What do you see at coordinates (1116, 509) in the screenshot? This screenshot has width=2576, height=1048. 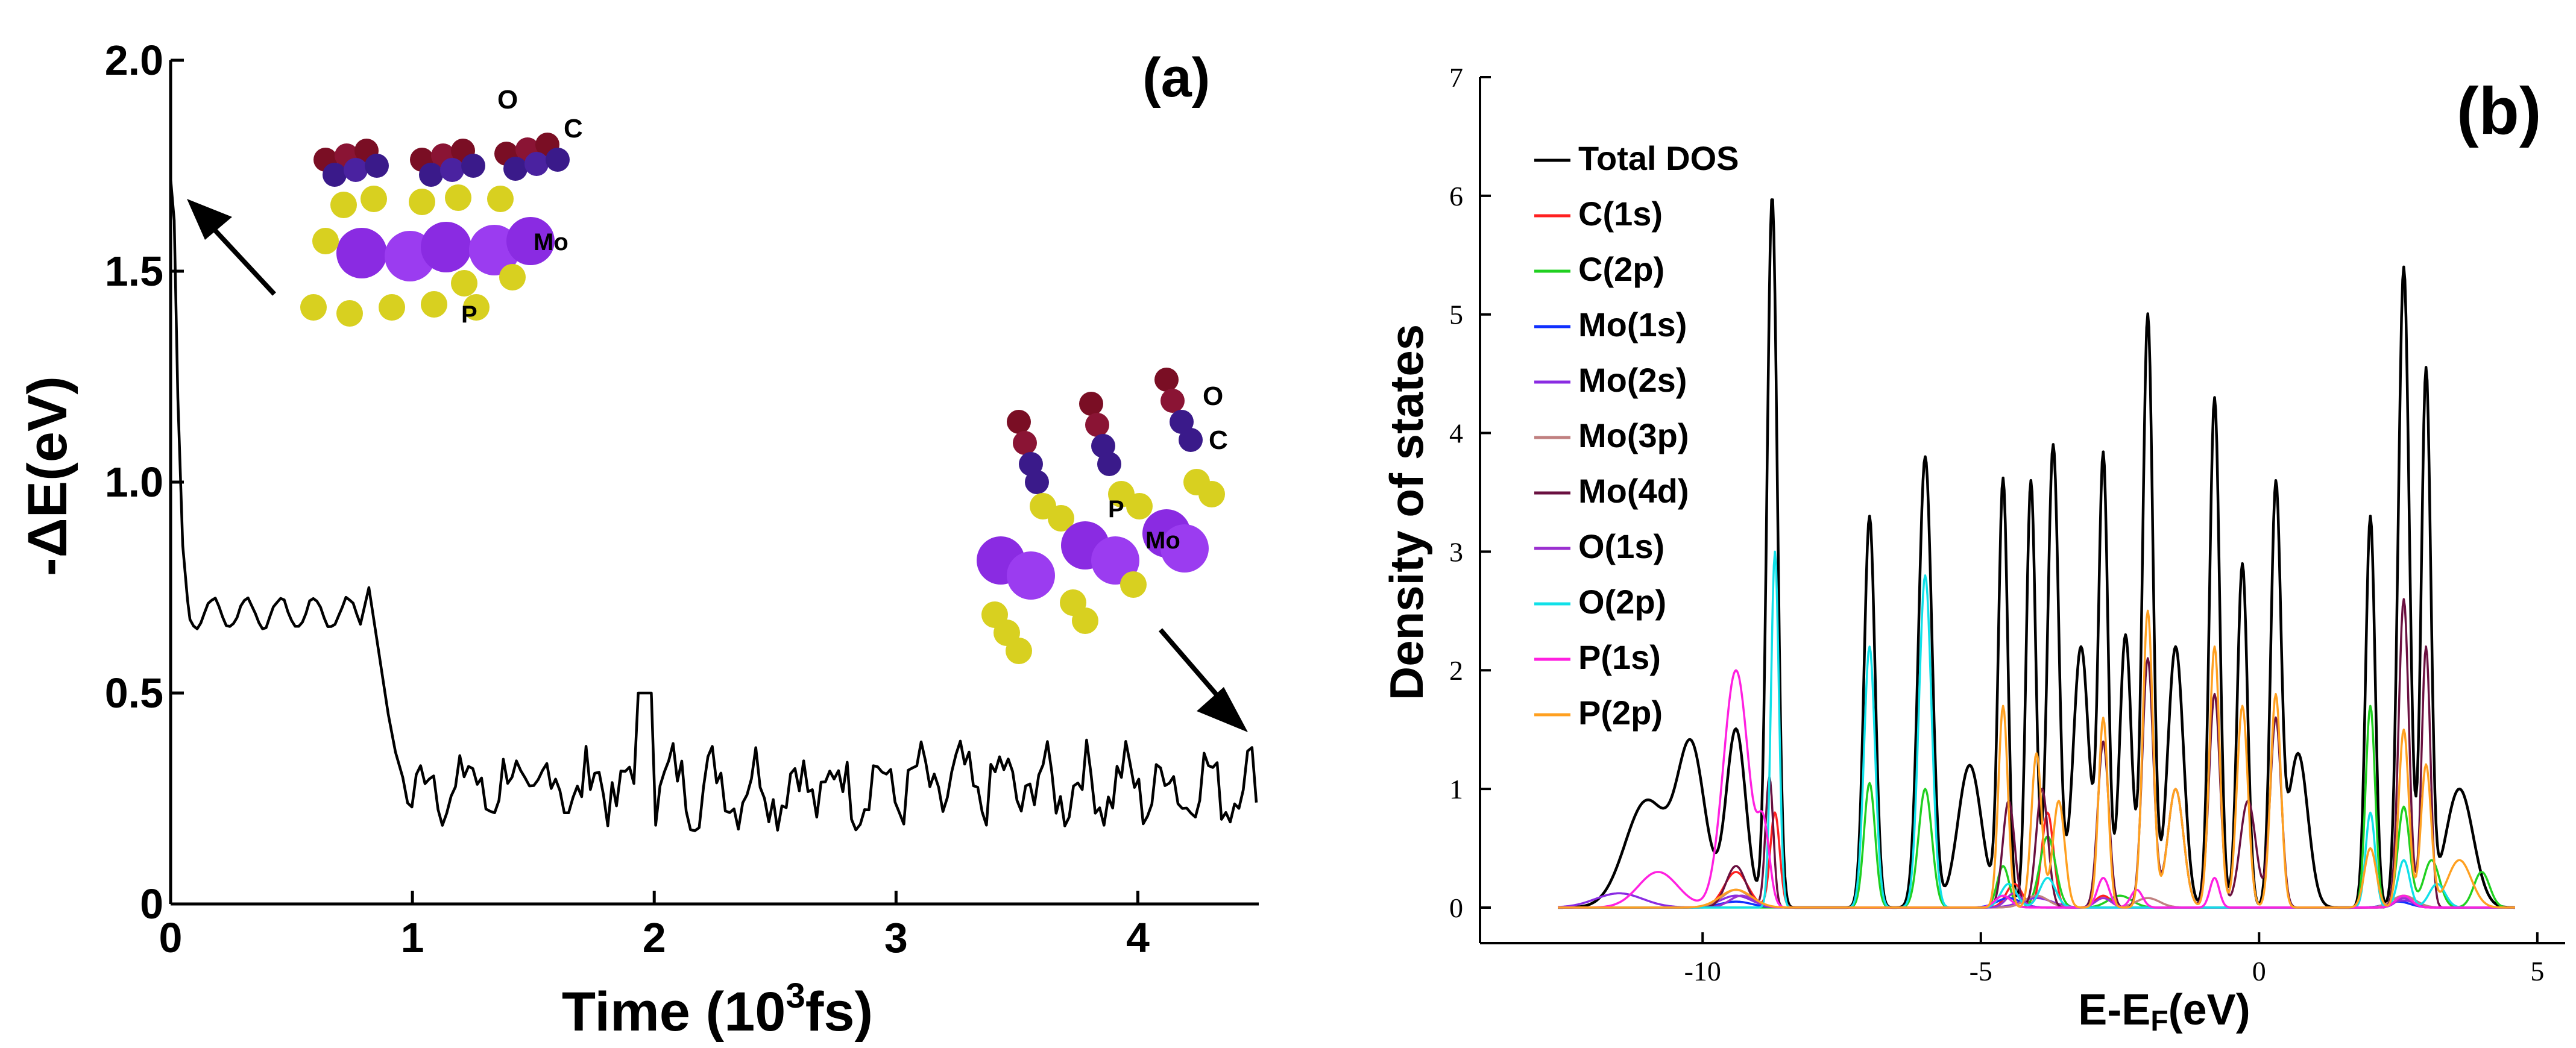 I see `bottom-inset-label-p: P` at bounding box center [1116, 509].